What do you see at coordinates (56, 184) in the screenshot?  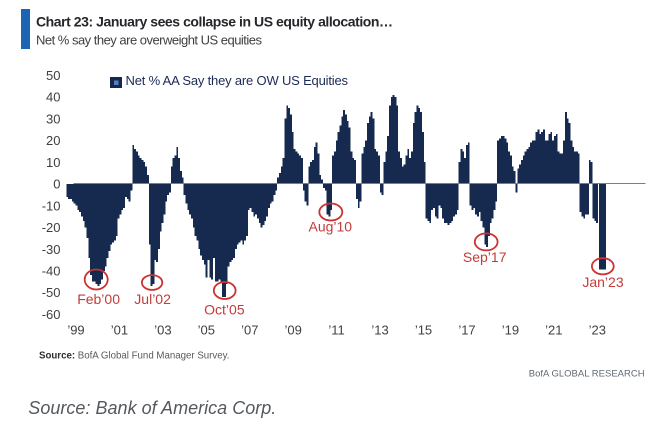 I see `svg-text: 0` at bounding box center [56, 184].